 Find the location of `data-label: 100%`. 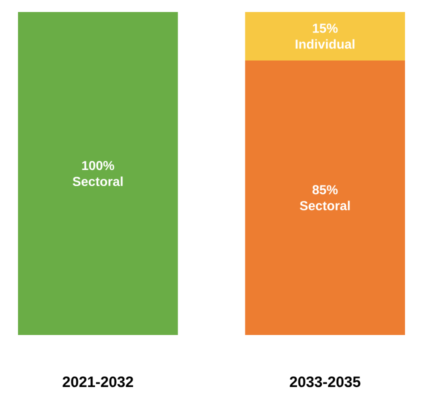

data-label: 100% is located at coordinates (98, 165).